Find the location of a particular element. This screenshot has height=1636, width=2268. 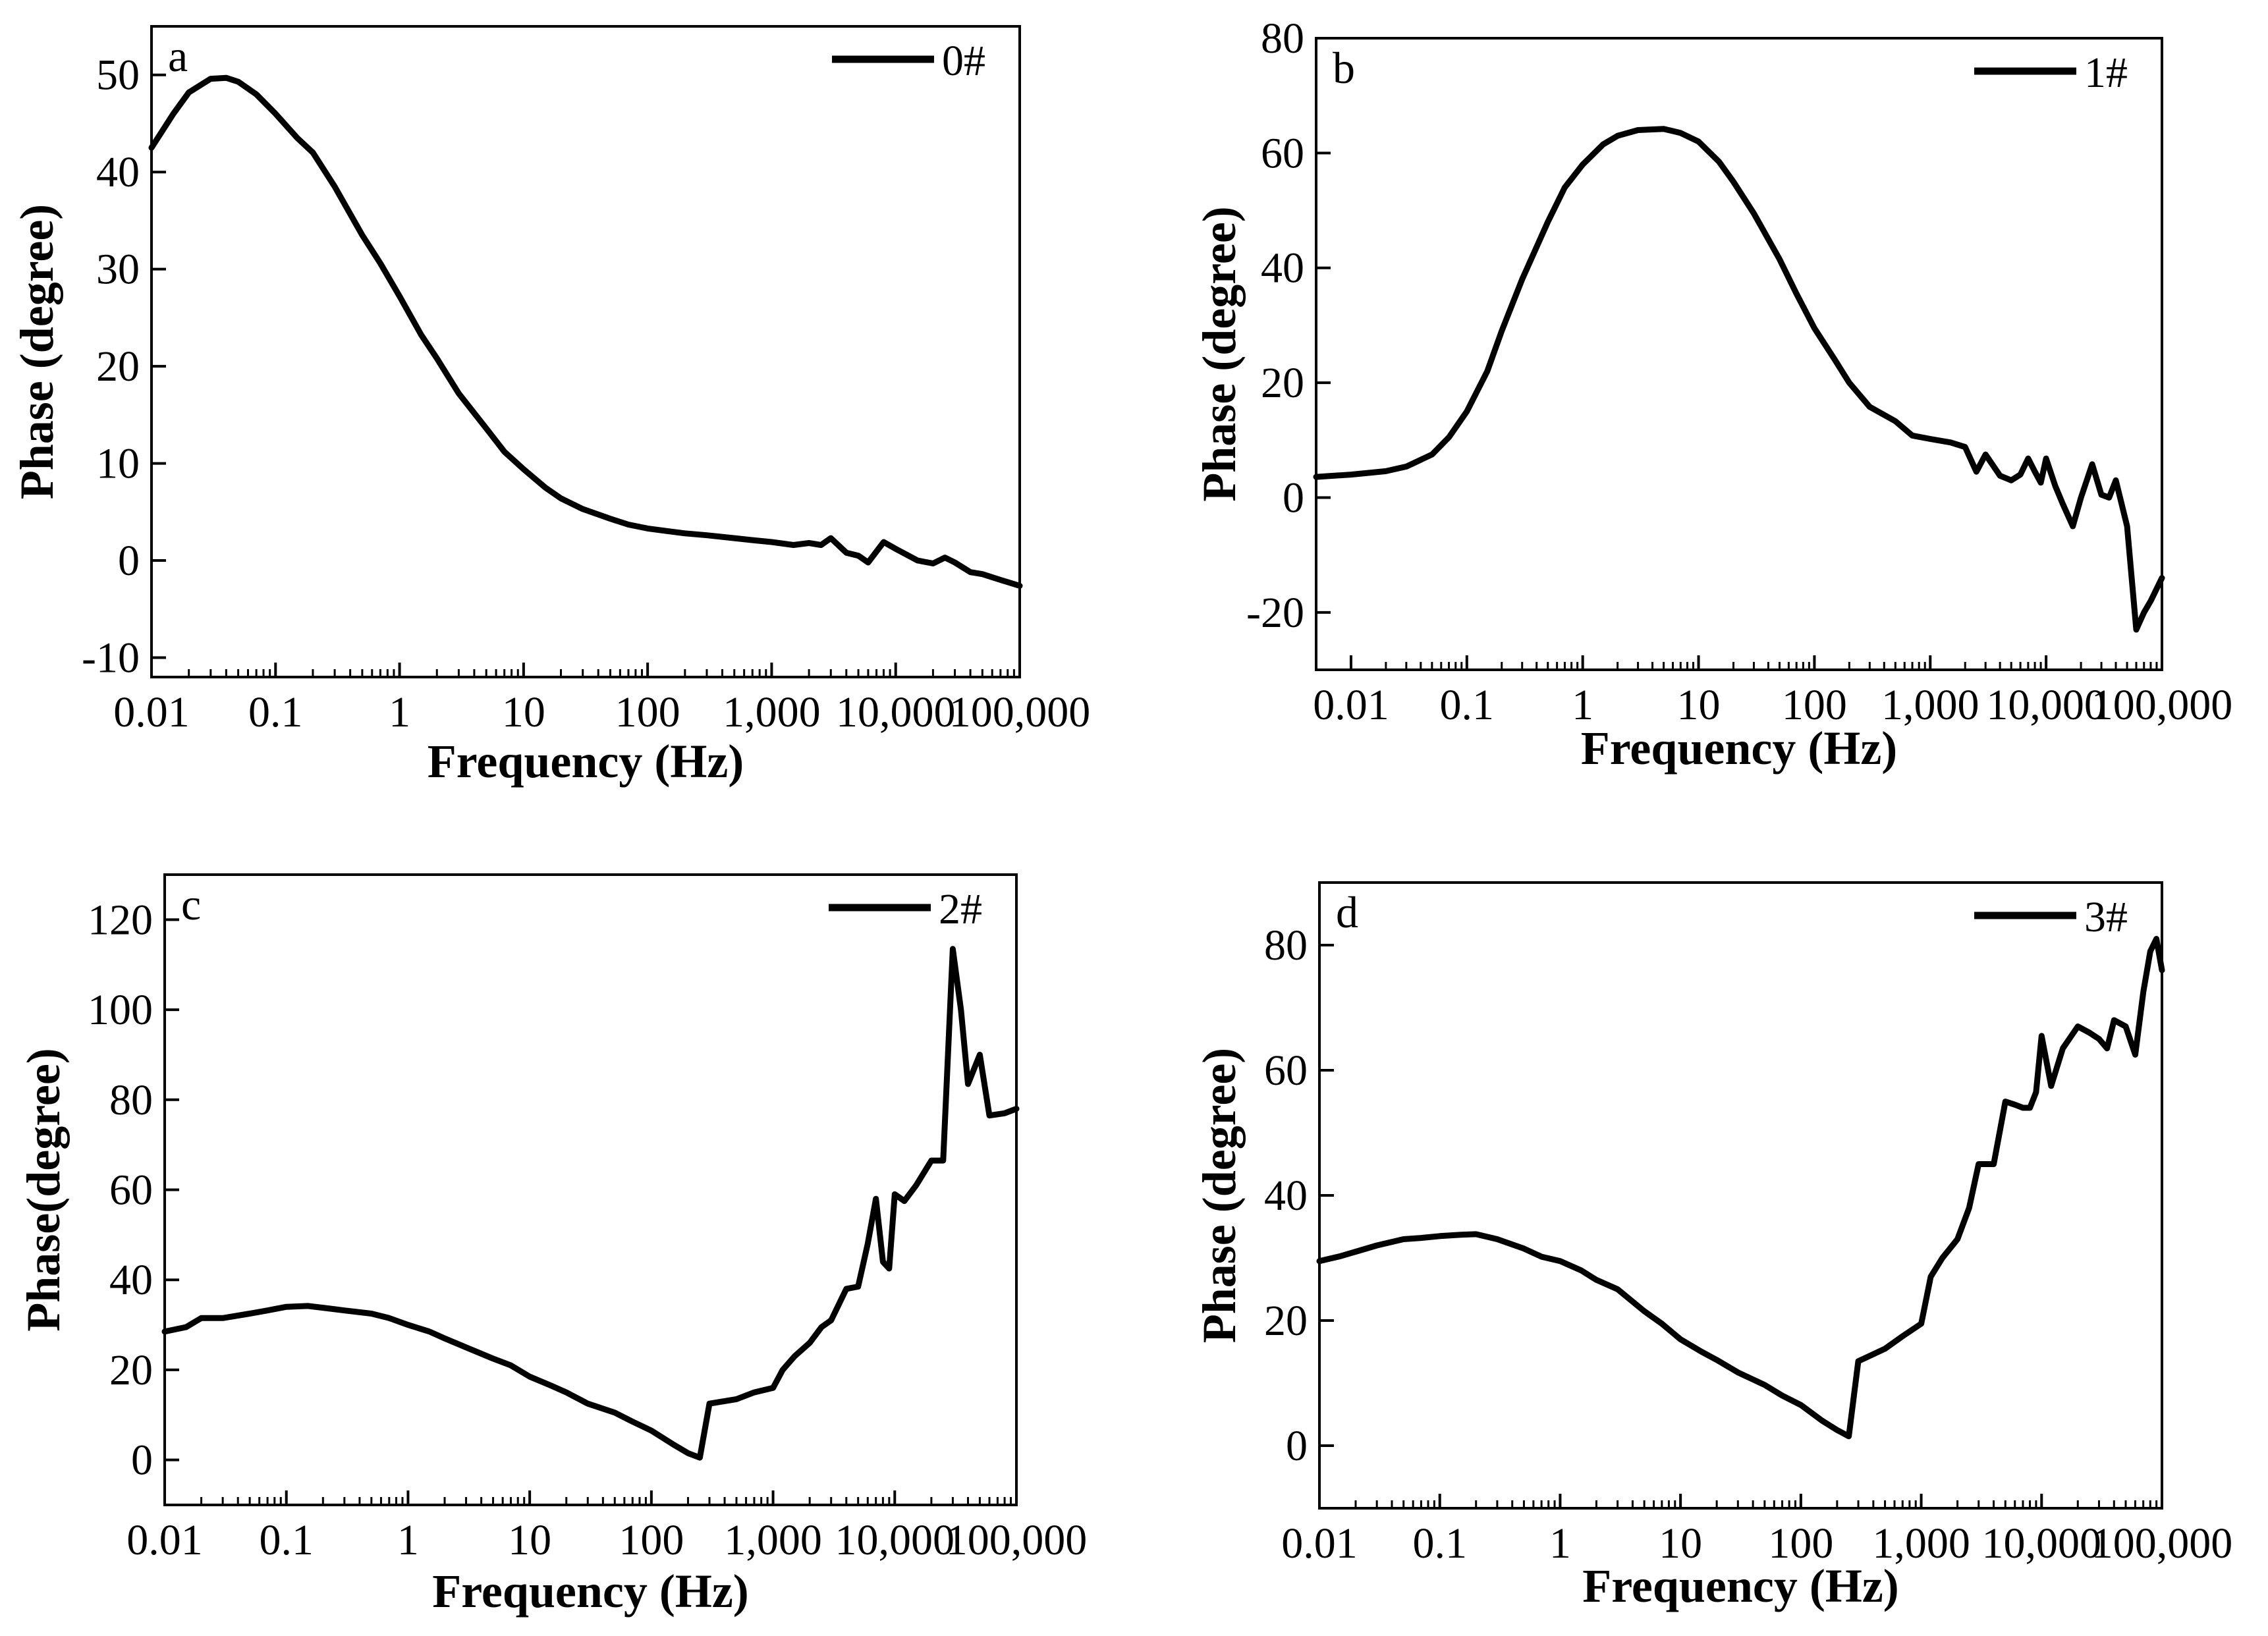

series-line-0# is located at coordinates (585, 331).